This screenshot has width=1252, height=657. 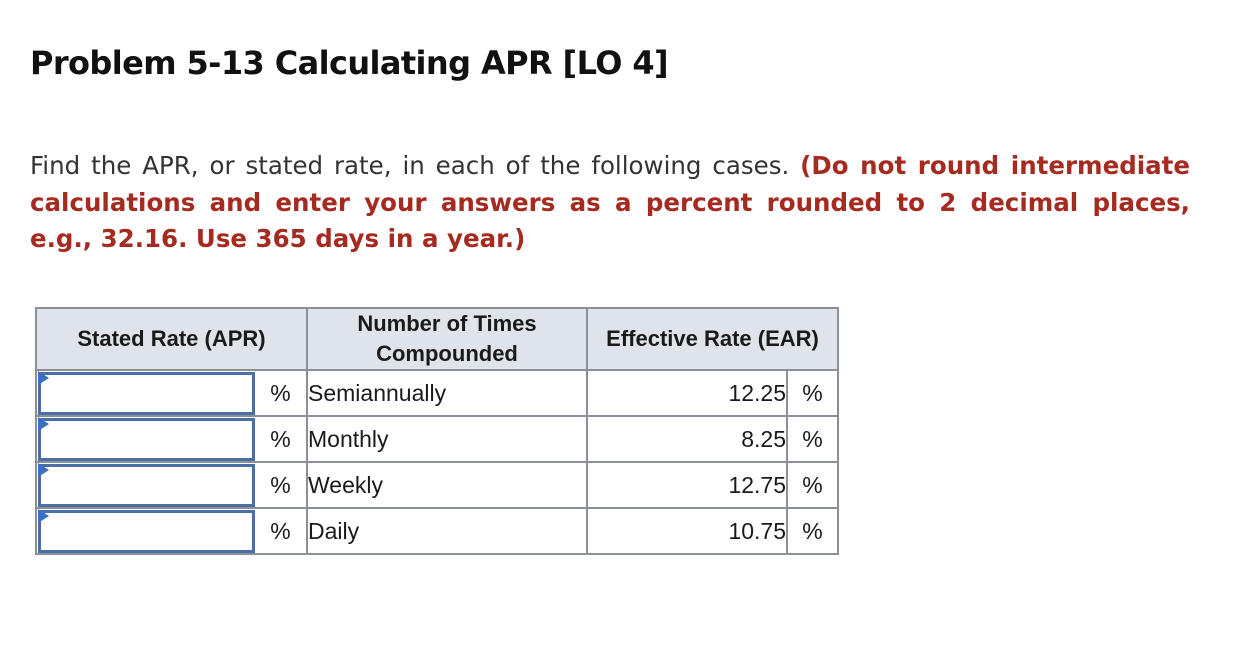 I want to click on ear-value: 12.25, so click(x=687, y=393).